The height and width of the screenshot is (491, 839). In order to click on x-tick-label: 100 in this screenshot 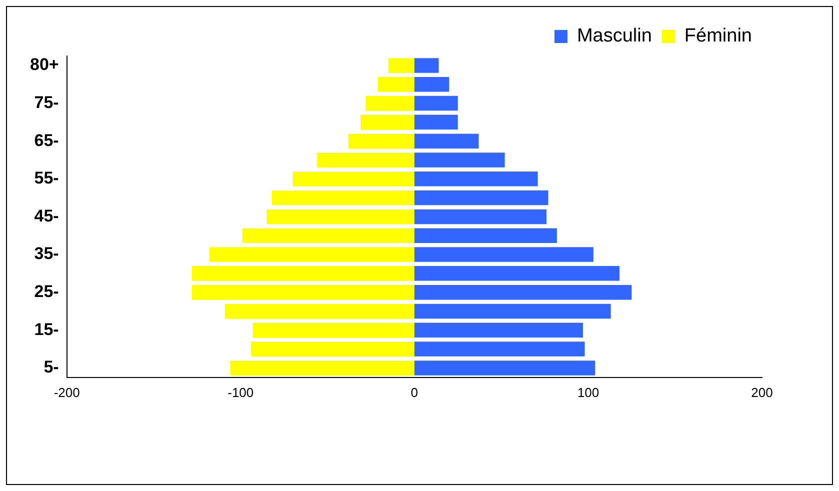, I will do `click(588, 392)`.